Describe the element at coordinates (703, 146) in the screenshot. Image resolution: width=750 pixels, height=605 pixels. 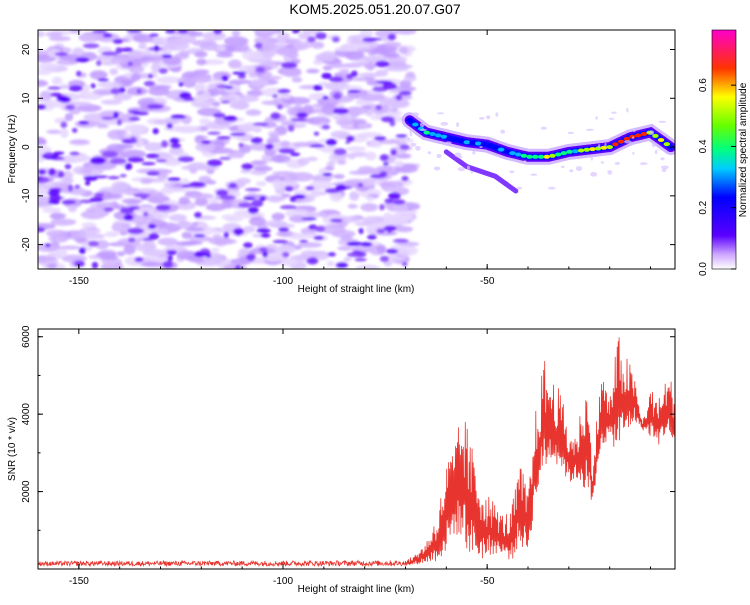
I see `colorbar-tick-label: 0.4` at that location.